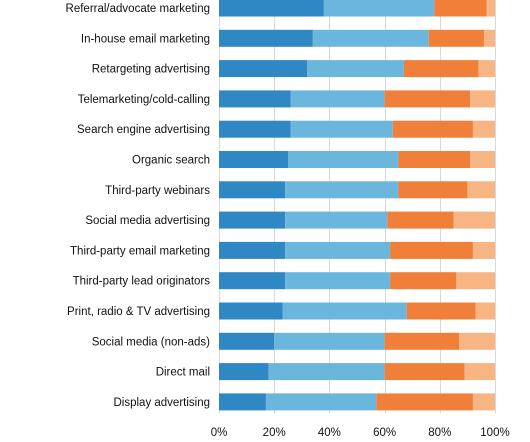  I want to click on category-label: Retargeting advertising, so click(151, 70).